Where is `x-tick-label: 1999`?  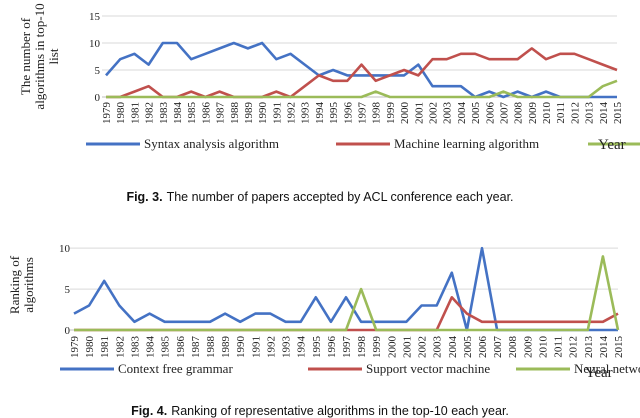
x-tick-label: 1999 is located at coordinates (377, 347).